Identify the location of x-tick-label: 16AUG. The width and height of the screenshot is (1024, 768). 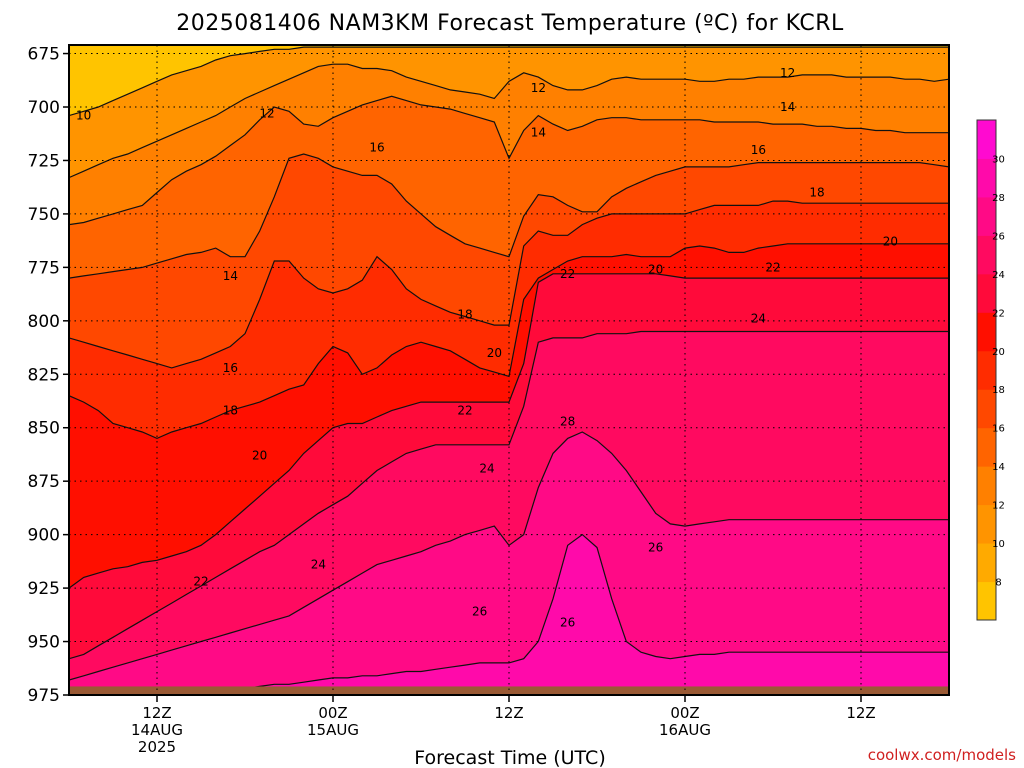
(685, 730).